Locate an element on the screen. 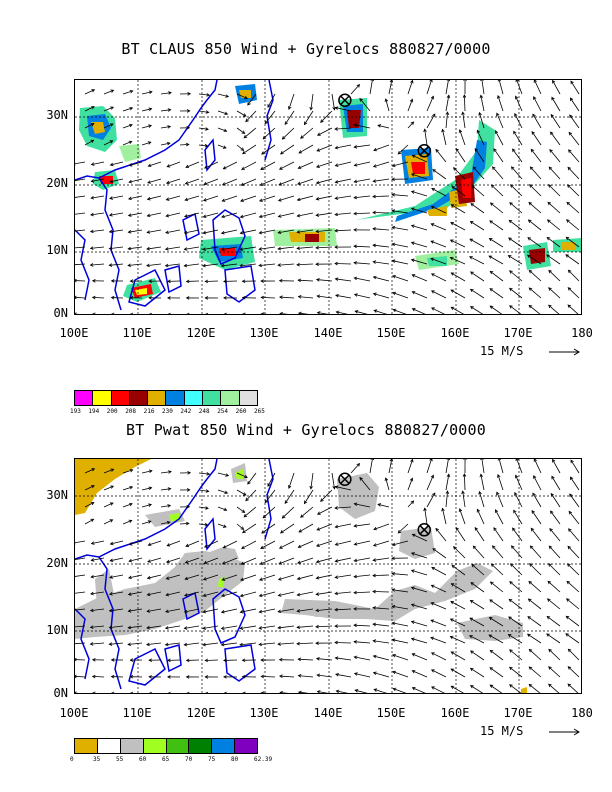 The width and height of the screenshot is (612, 792). panel2-lon-label-110e: 110E is located at coordinates (137, 713).